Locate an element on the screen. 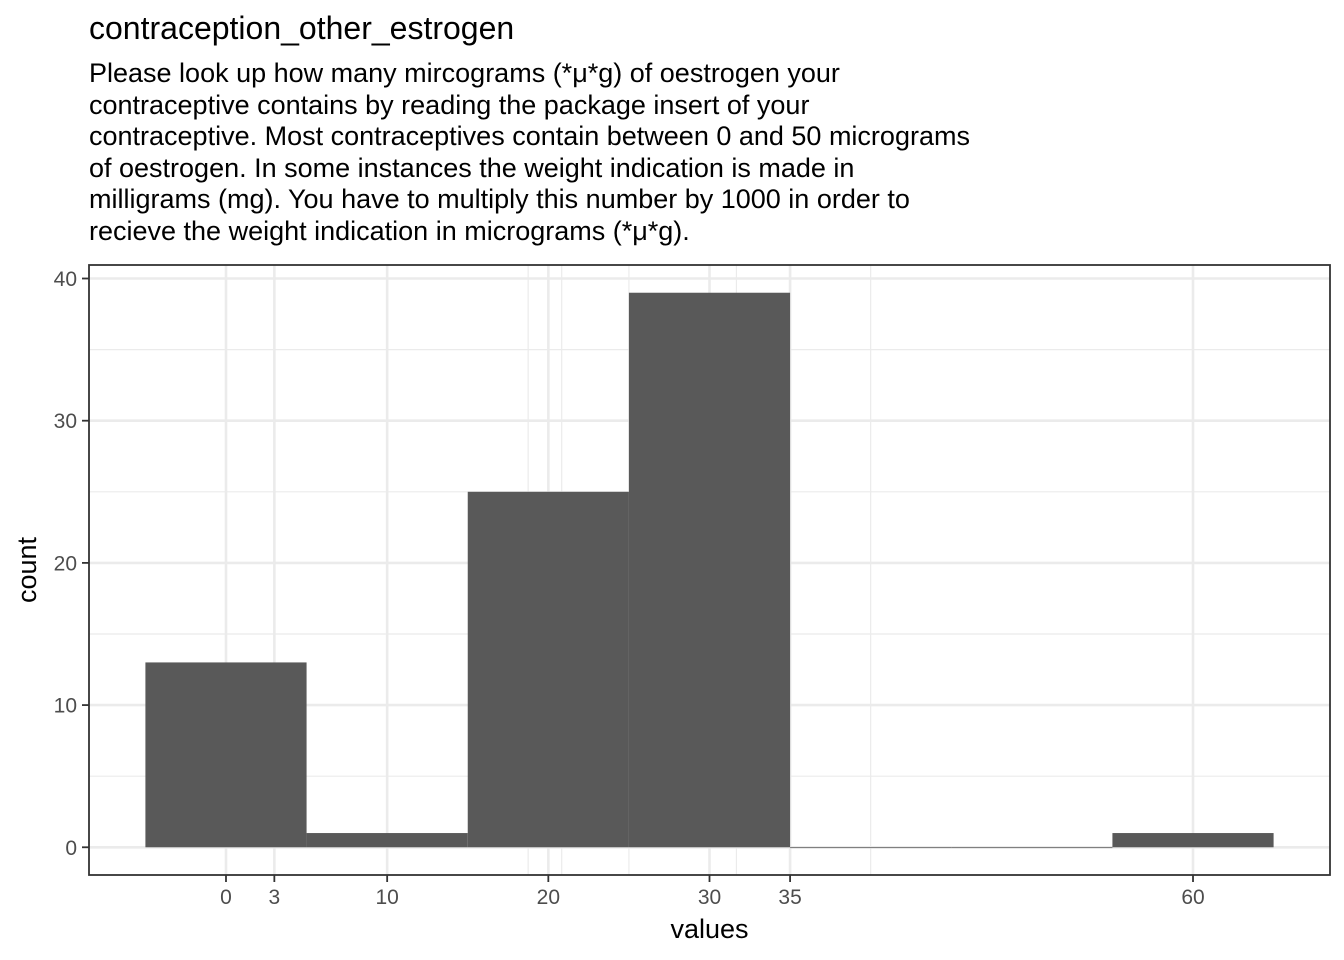 The width and height of the screenshot is (1344, 960). chart-title: contraception_other_estrogen is located at coordinates (302, 28).